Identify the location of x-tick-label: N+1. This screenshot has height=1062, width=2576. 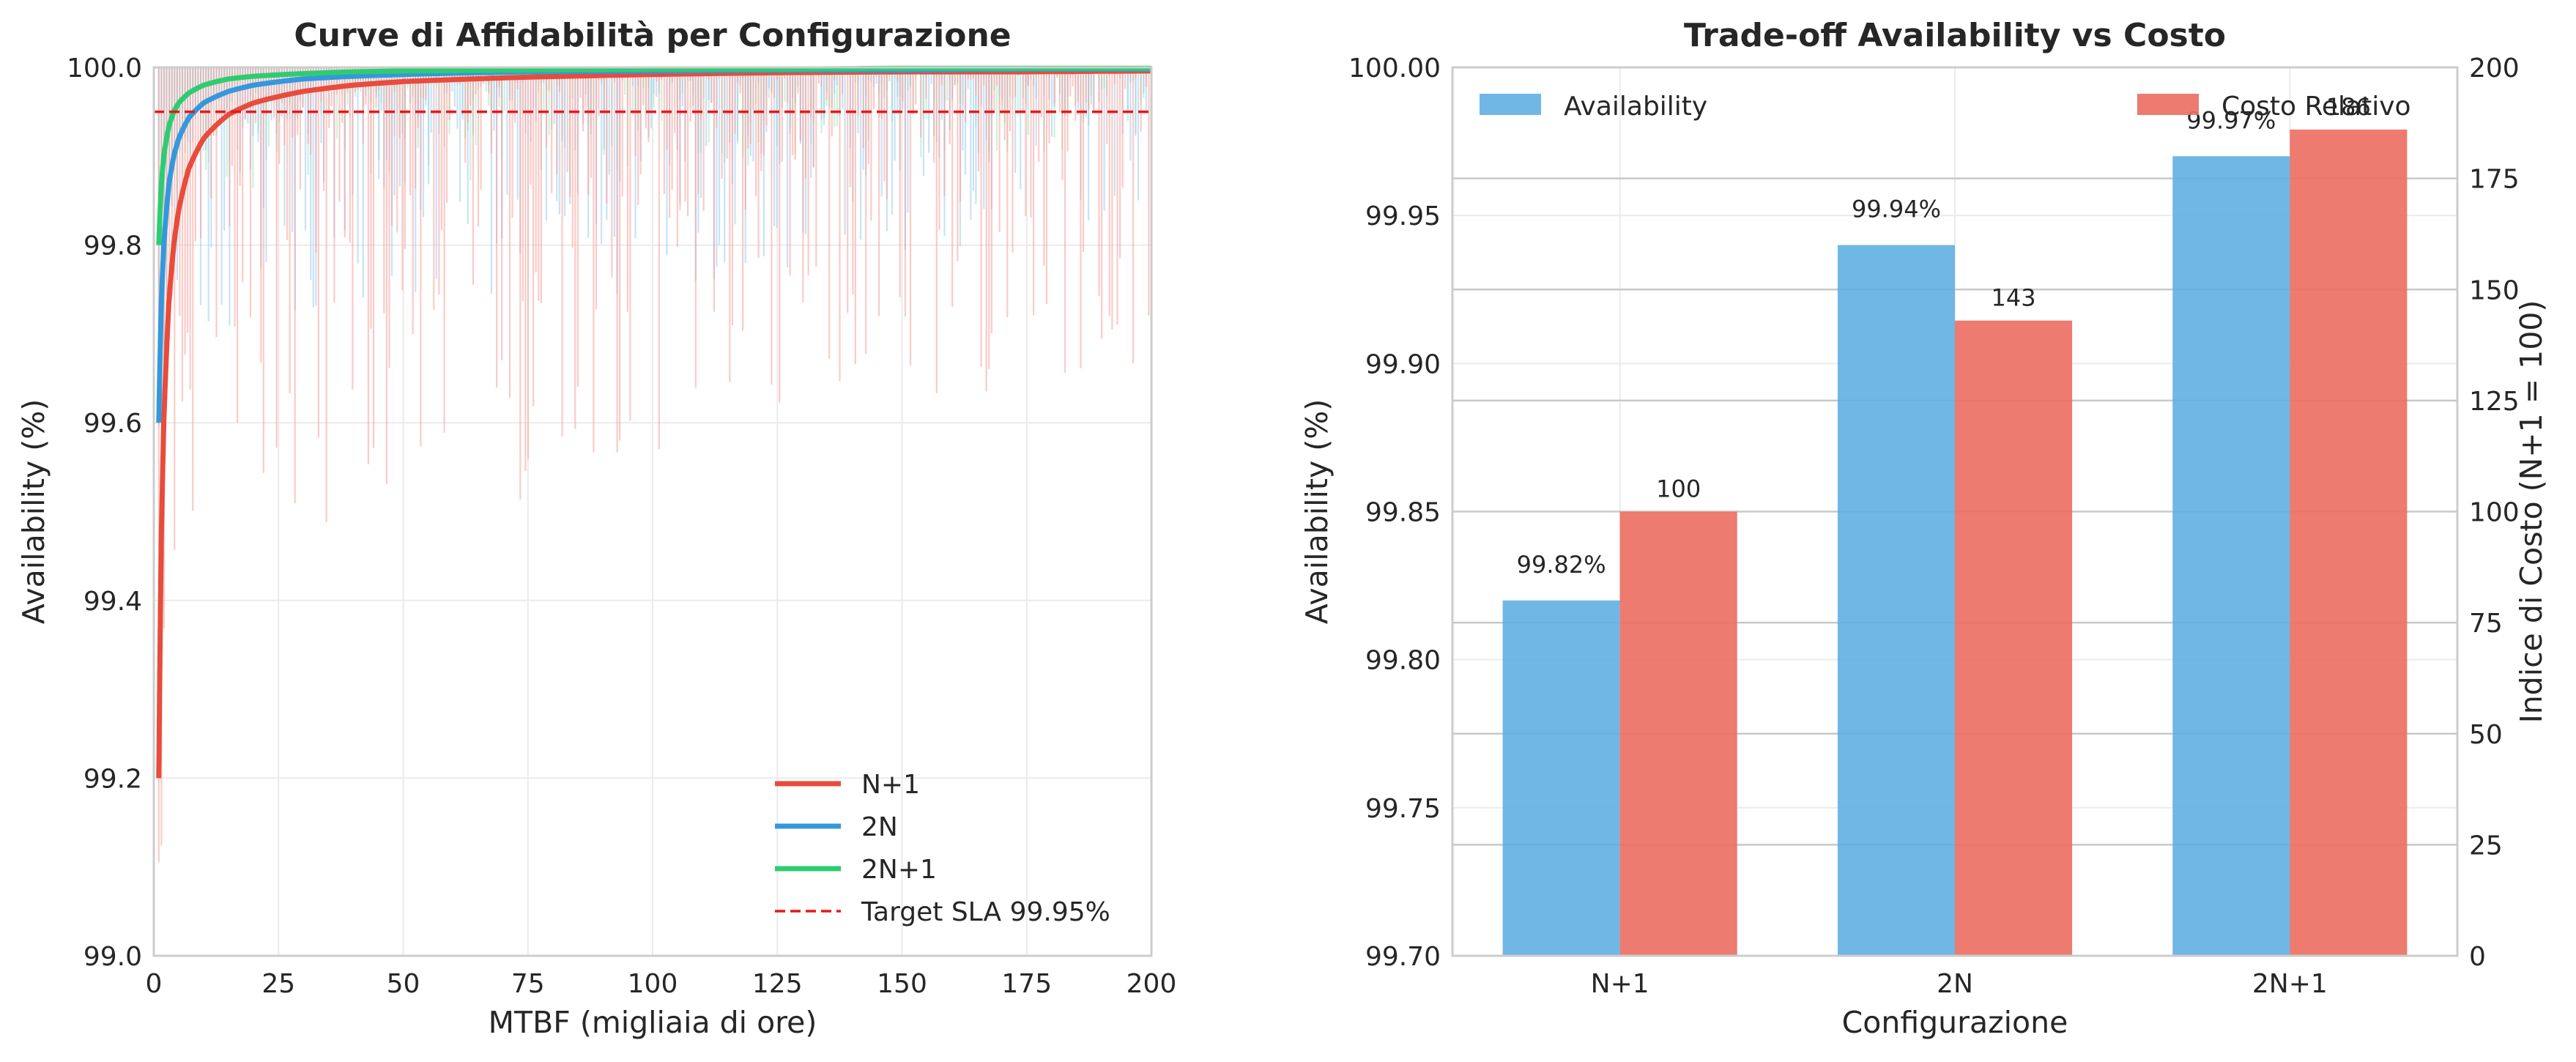
(1620, 984).